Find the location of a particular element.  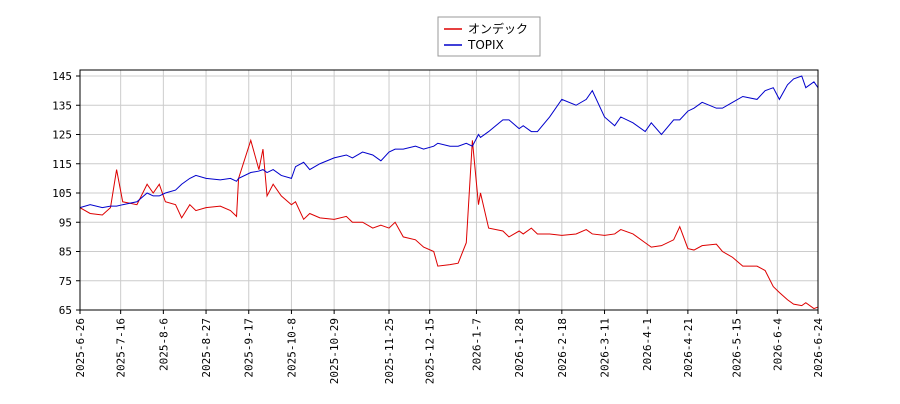

y-tick-label: 85 is located at coordinates (65, 252).